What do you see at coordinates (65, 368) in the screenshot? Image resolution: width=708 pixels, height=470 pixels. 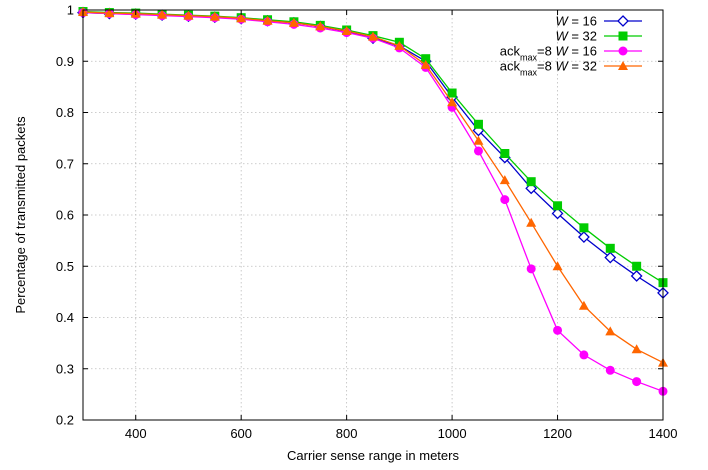 I see `y-tick-label: 0.3` at bounding box center [65, 368].